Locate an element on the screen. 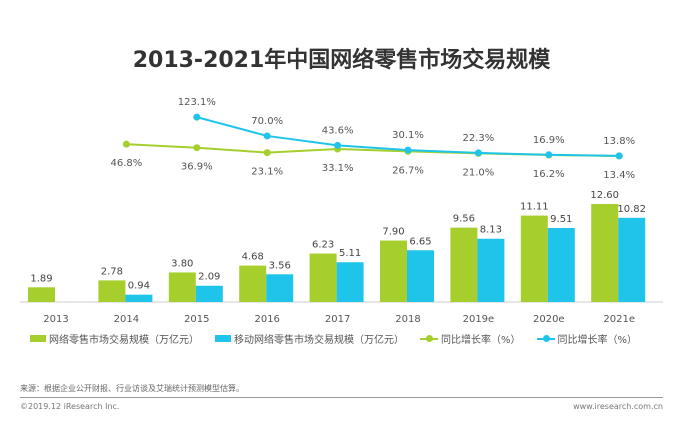  data-label: 30.1% is located at coordinates (408, 135).